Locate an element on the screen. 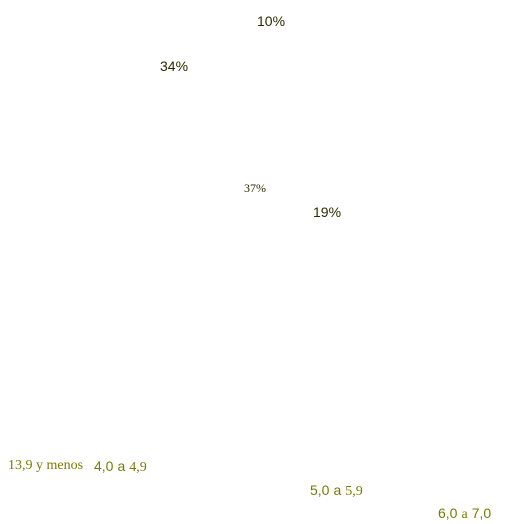 The height and width of the screenshot is (524, 519). legend-label-2-sep: a is located at coordinates (121, 466).